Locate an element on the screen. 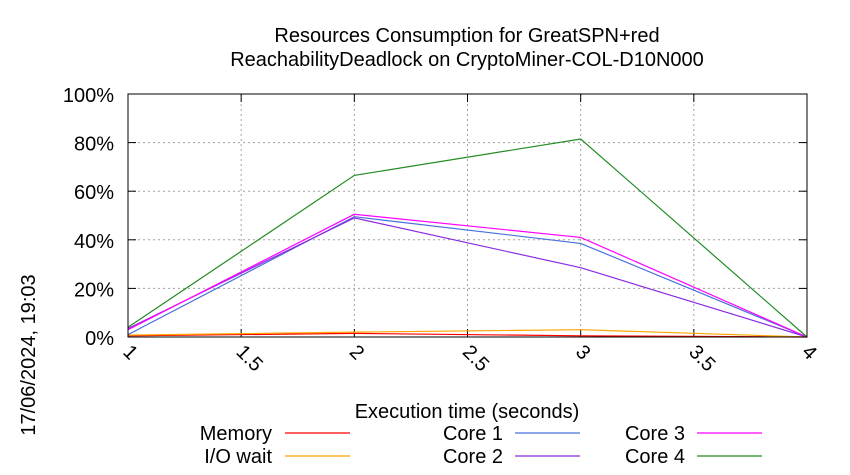  x-tick-label: 3.5 is located at coordinates (701, 358).